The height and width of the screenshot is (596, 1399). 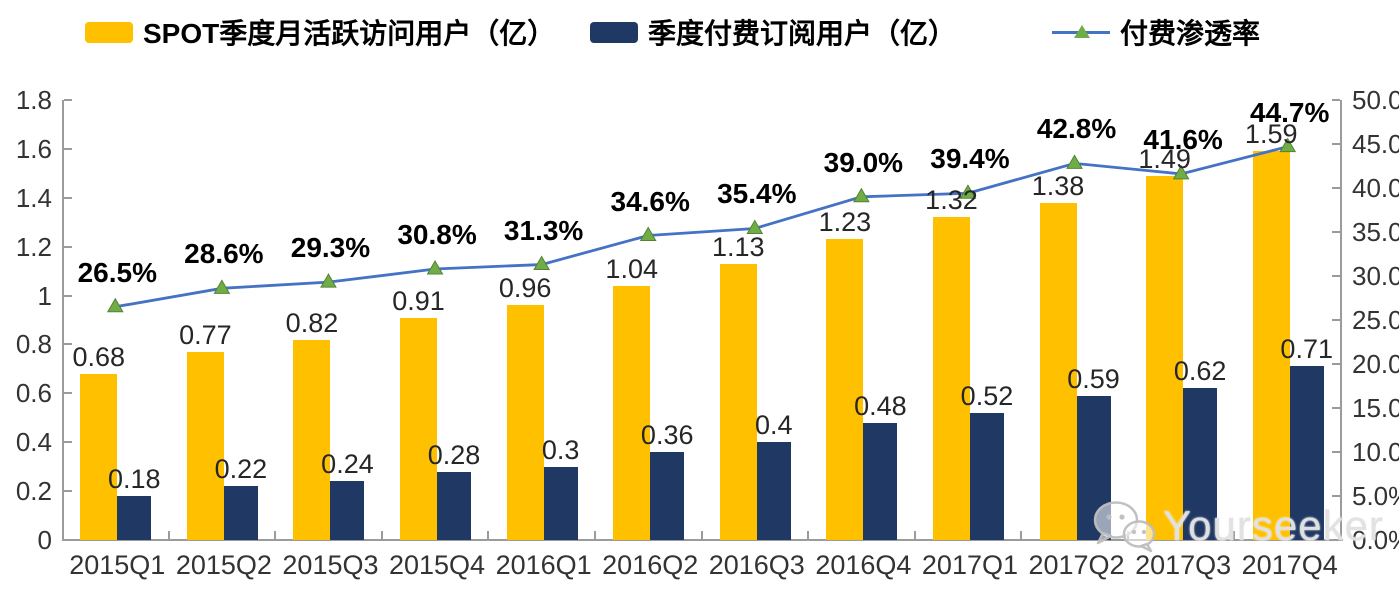 I want to click on left-axis-tick-label: 1.6, so click(x=33, y=148).